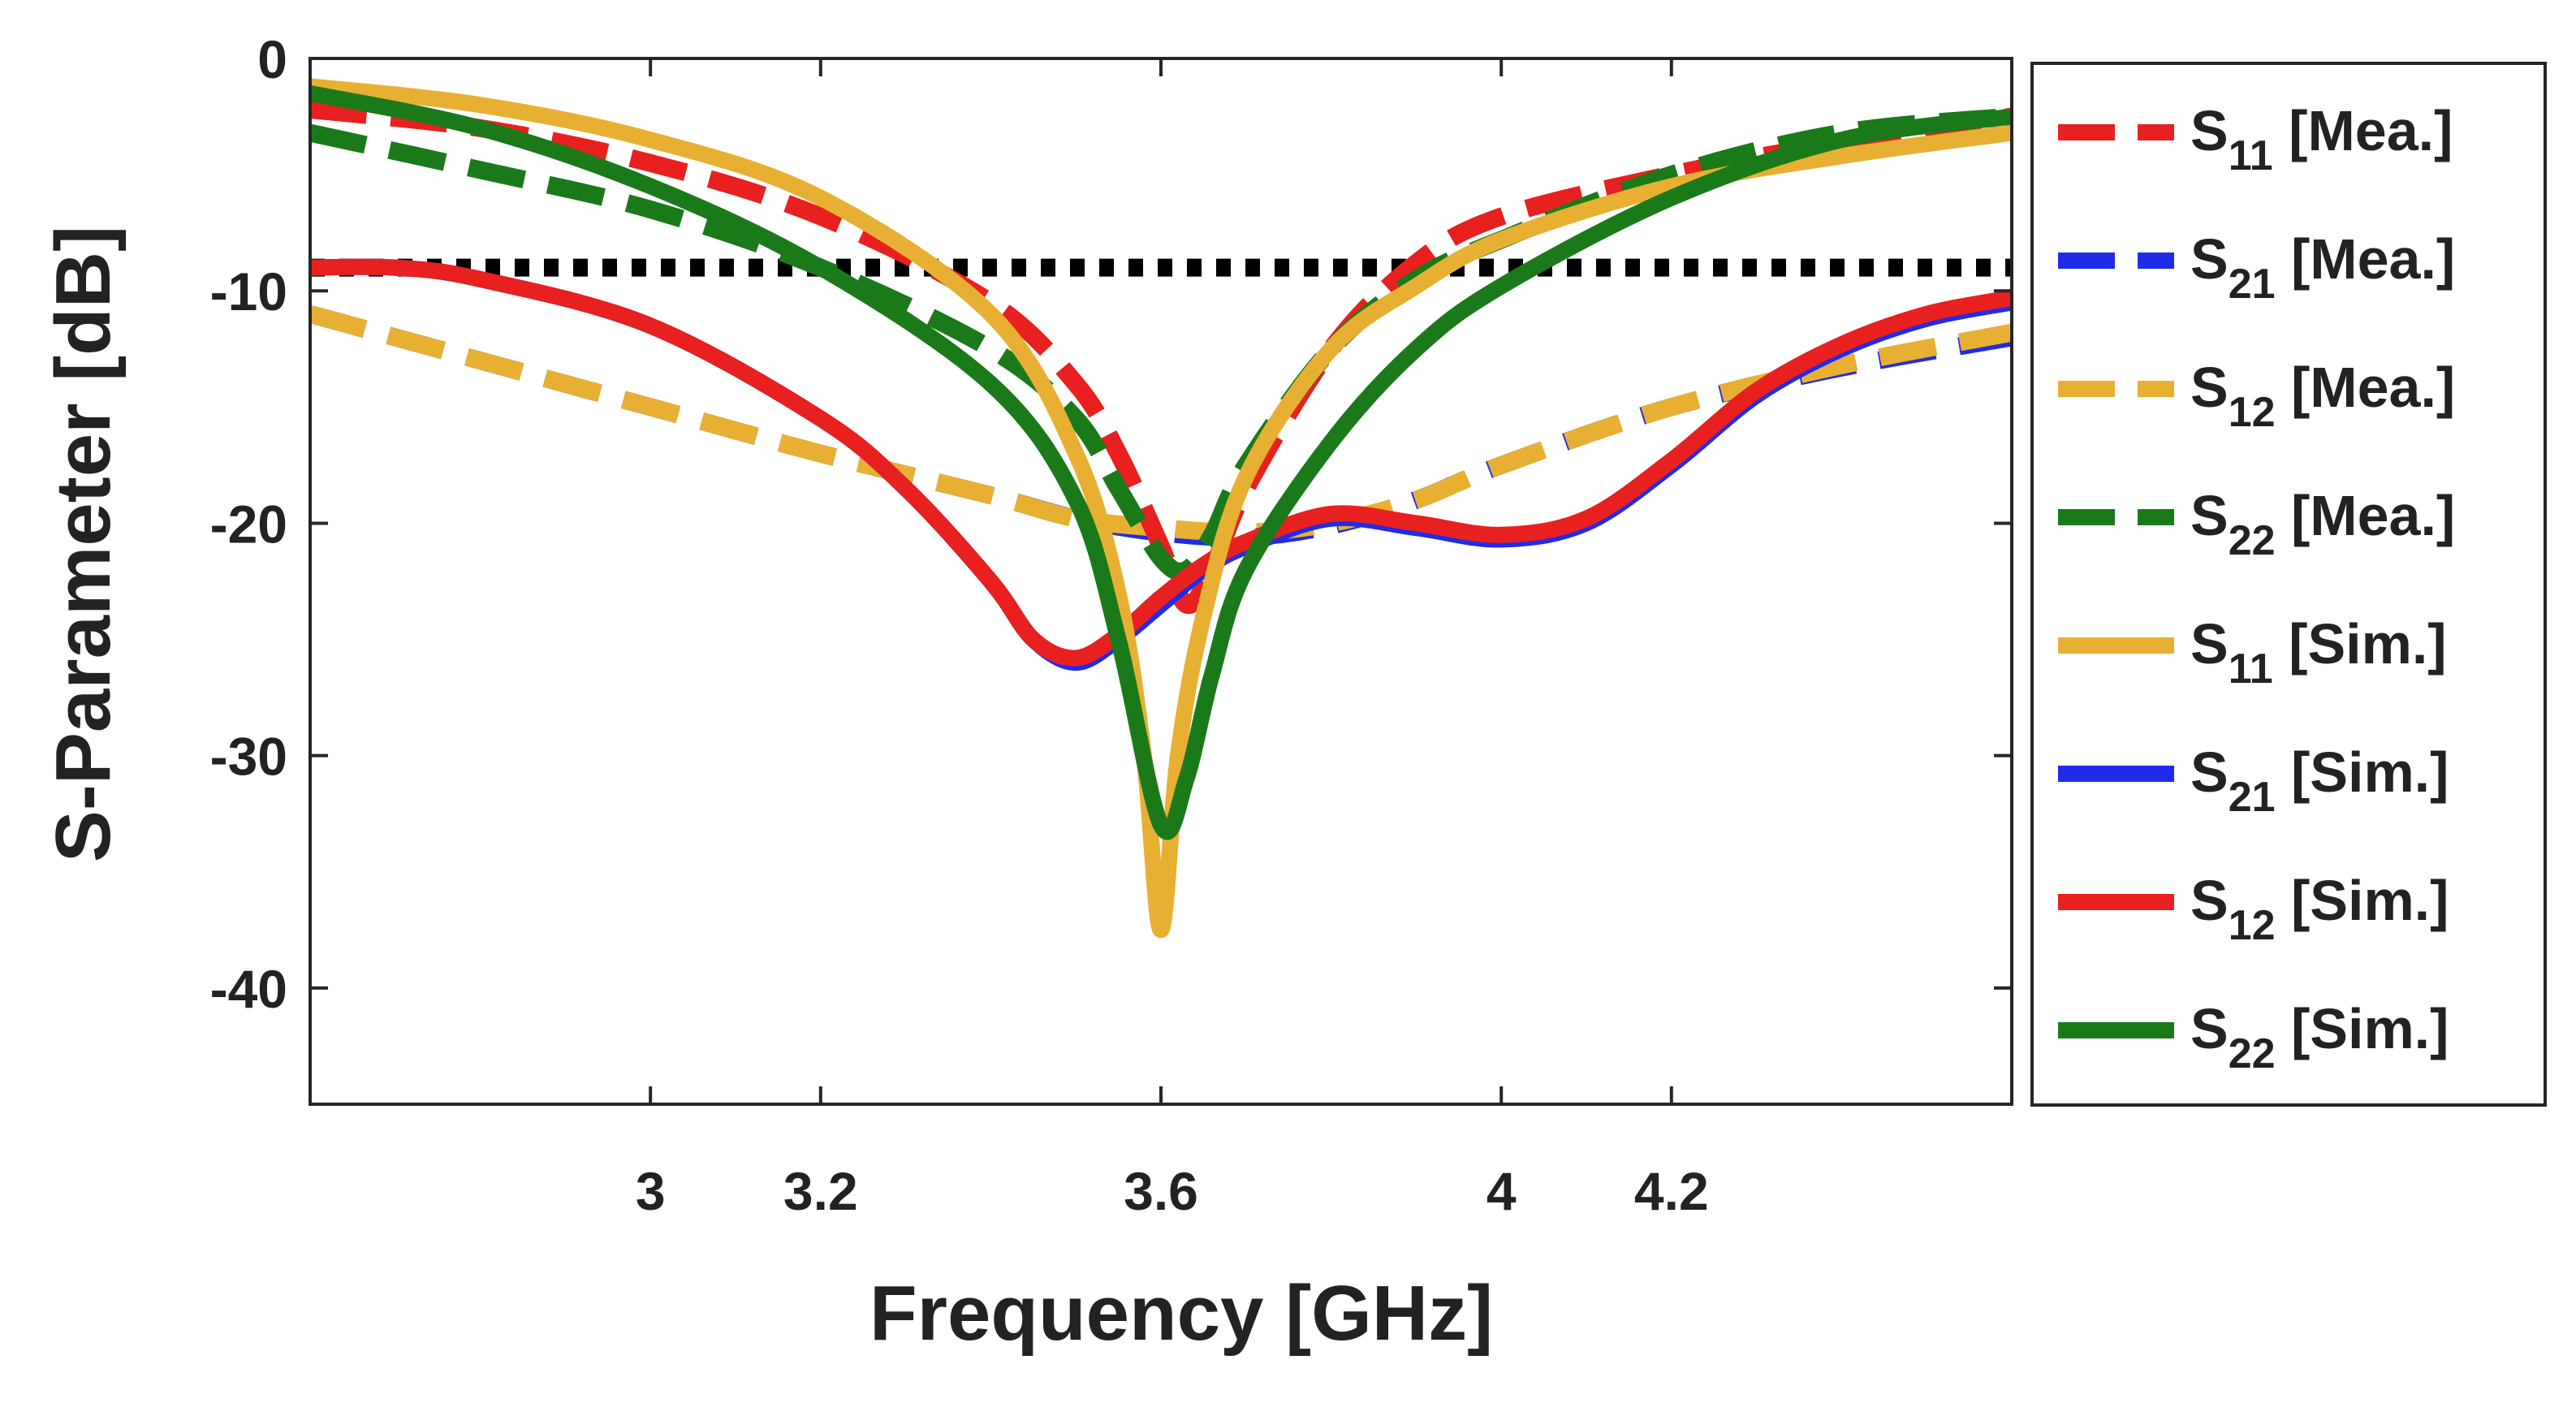 Image resolution: width=2576 pixels, height=1403 pixels. What do you see at coordinates (1161, 423) in the screenshot?
I see `series-line-s12-mea` at bounding box center [1161, 423].